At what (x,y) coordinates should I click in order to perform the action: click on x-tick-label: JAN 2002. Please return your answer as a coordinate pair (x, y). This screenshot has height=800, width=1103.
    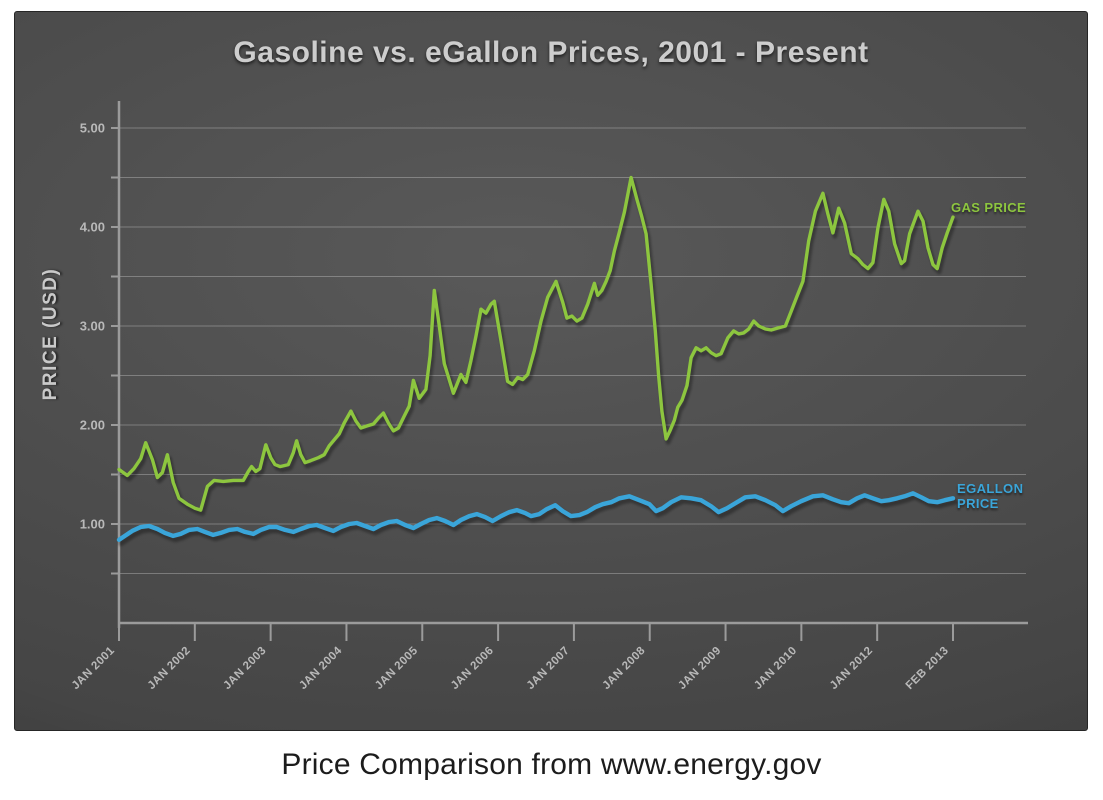
    Looking at the image, I should click on (169, 668).